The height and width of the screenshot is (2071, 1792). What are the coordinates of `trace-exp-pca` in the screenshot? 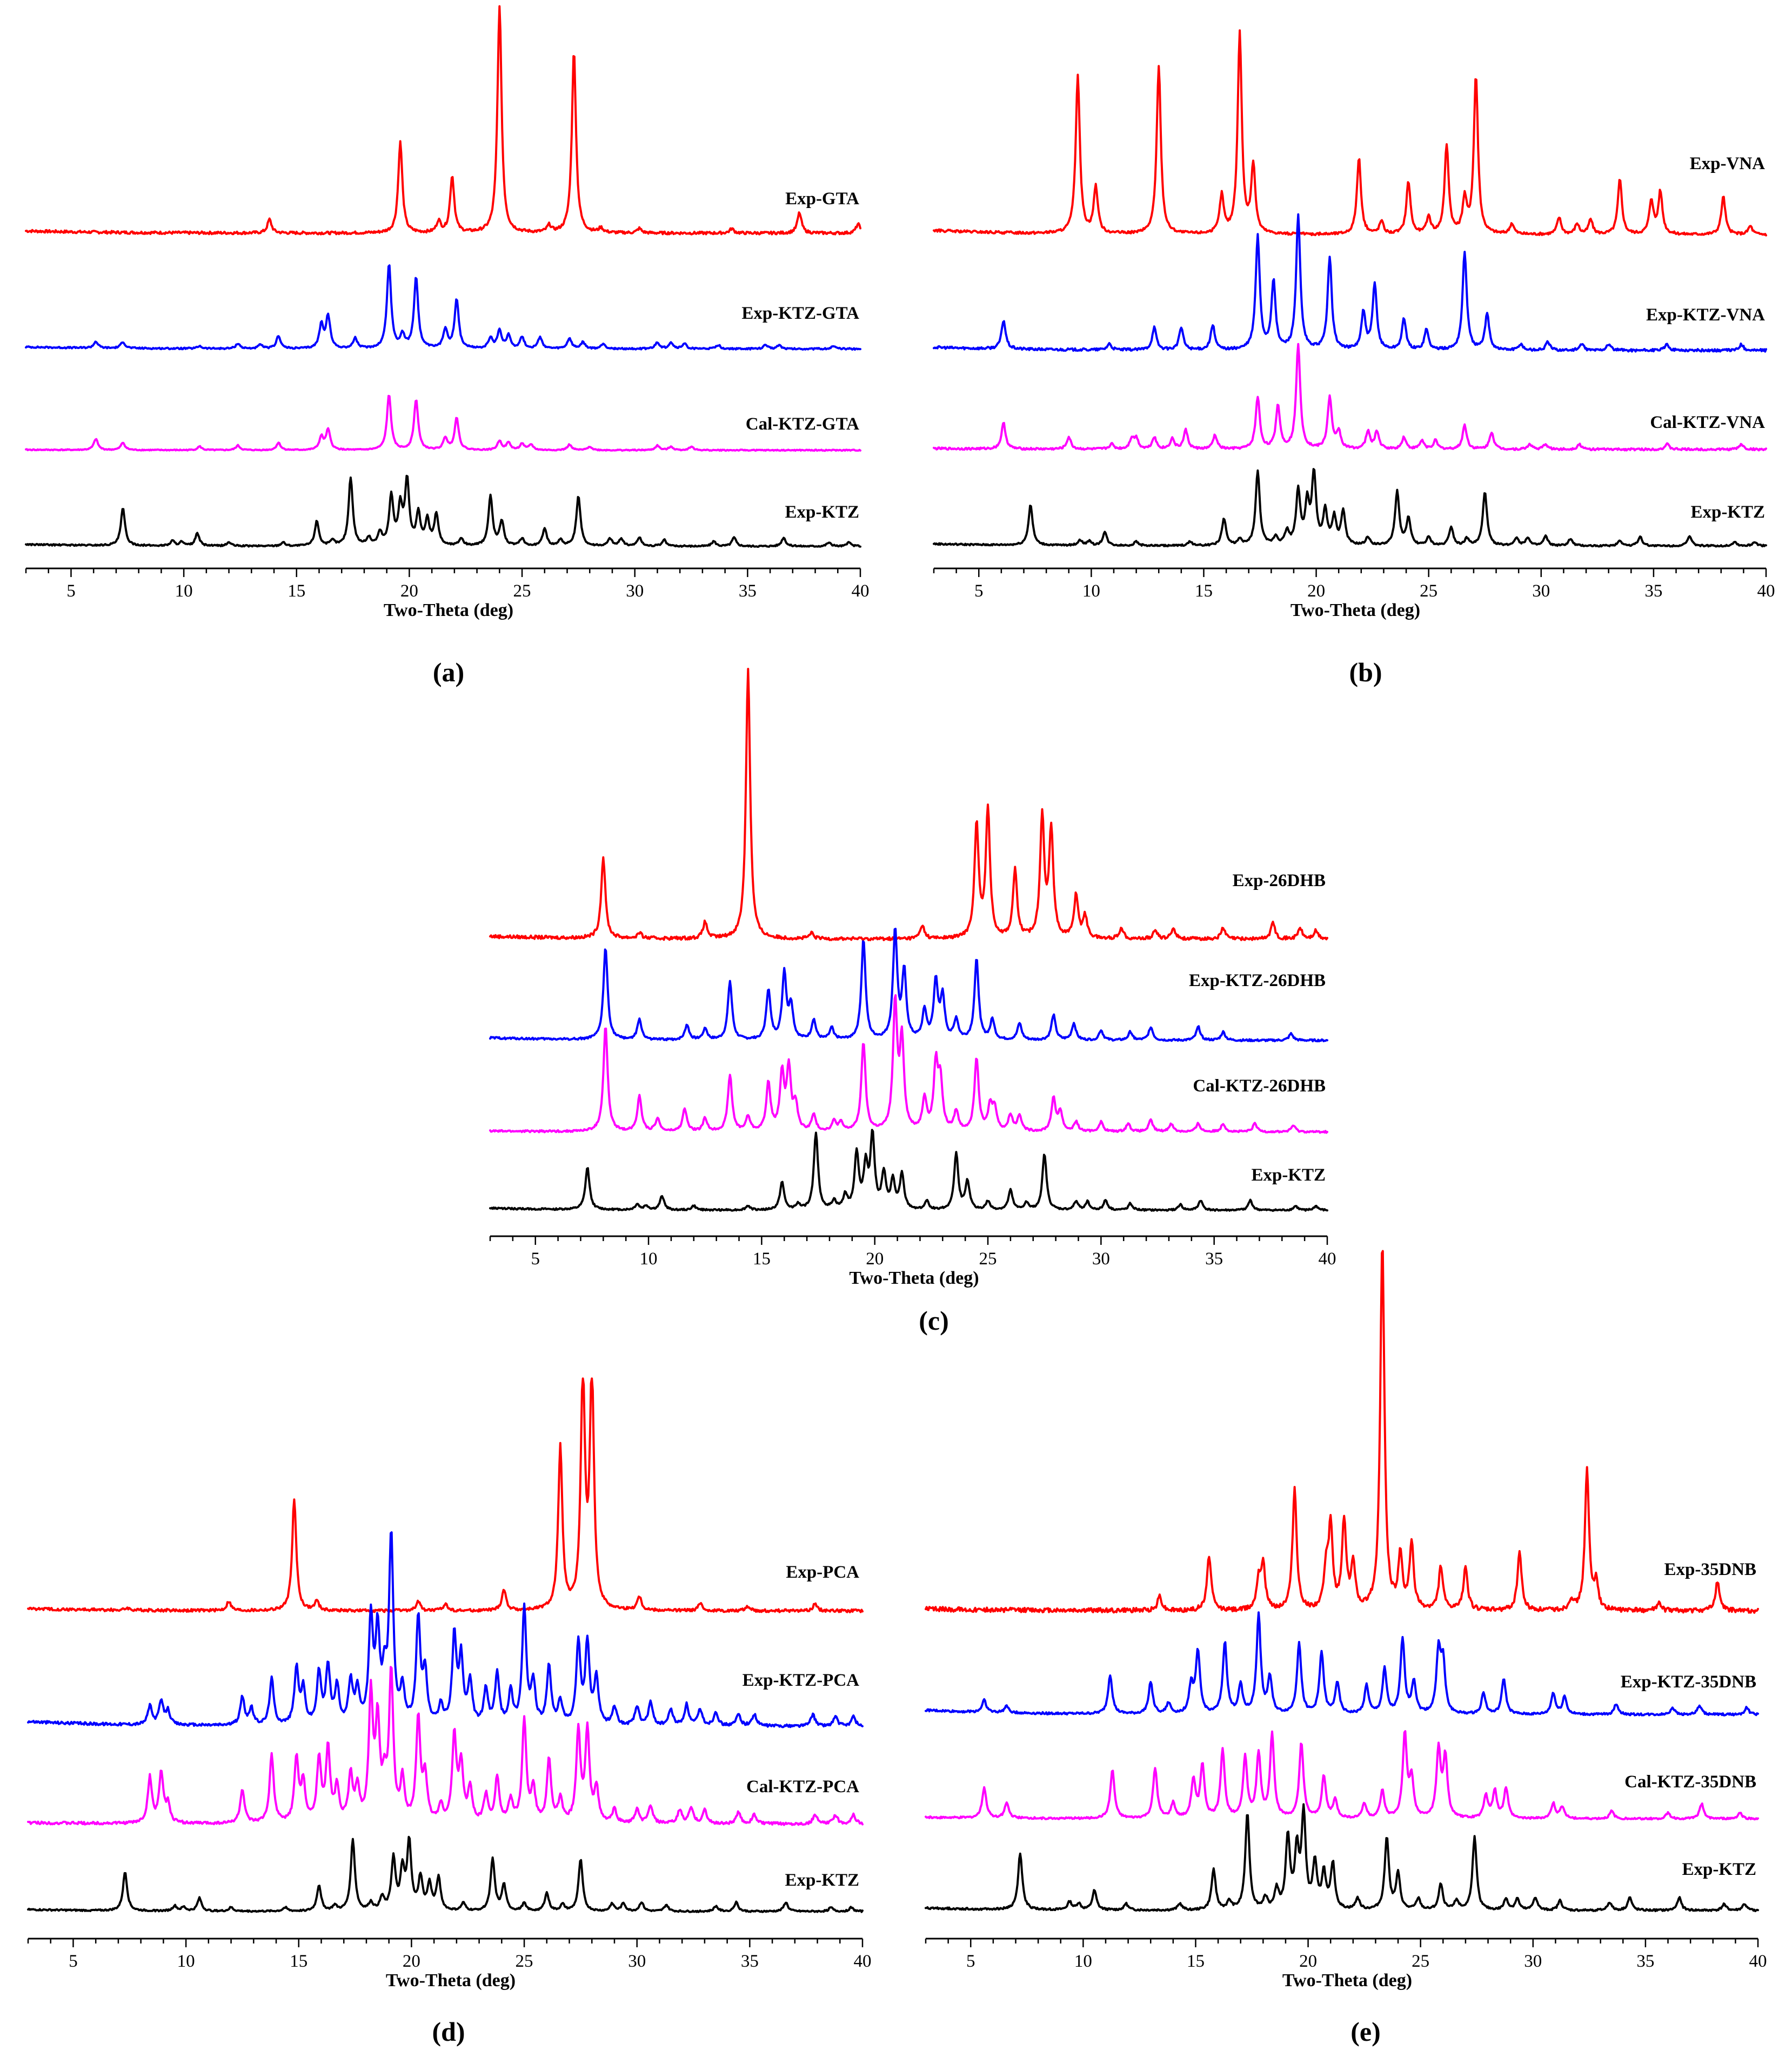 It's located at (445, 1495).